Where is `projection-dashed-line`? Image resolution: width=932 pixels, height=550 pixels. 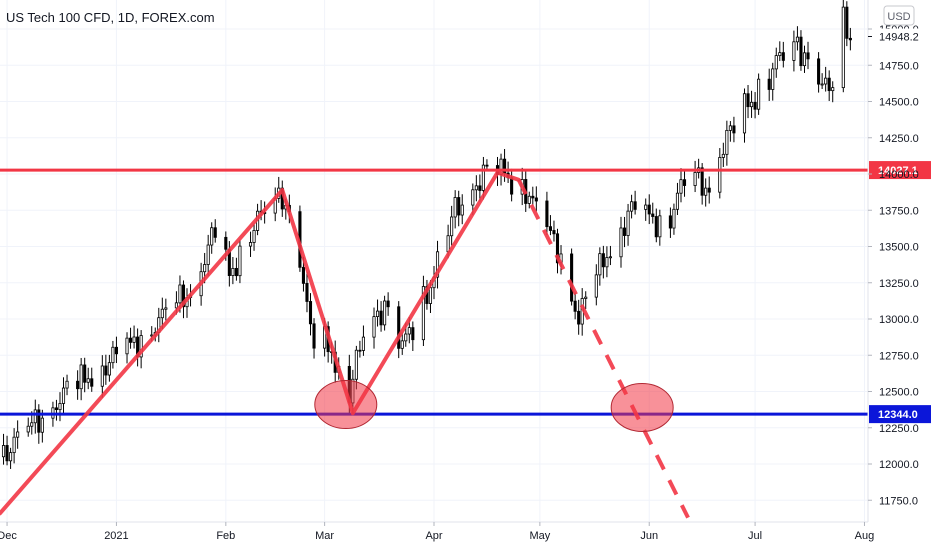
projection-dashed-line is located at coordinates (603, 348).